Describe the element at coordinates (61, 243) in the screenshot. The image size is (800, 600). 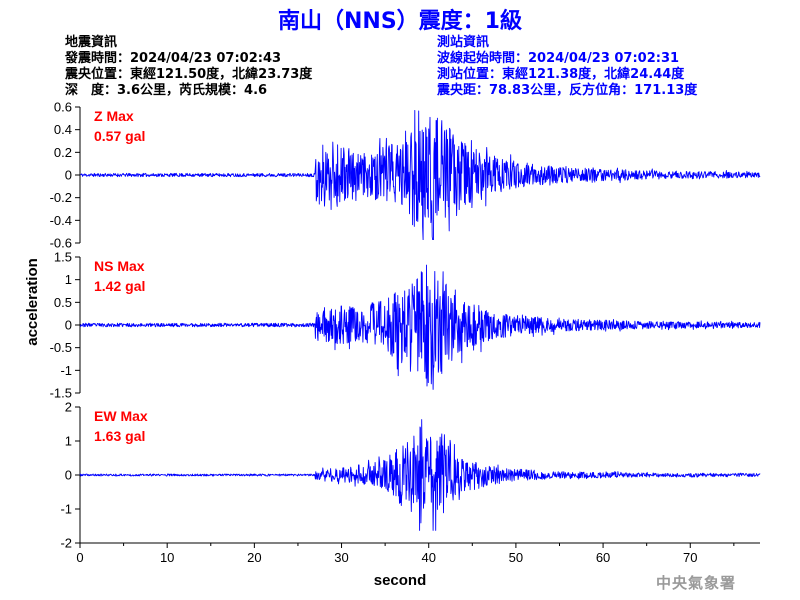
I see `y-tick-label: -0.6` at that location.